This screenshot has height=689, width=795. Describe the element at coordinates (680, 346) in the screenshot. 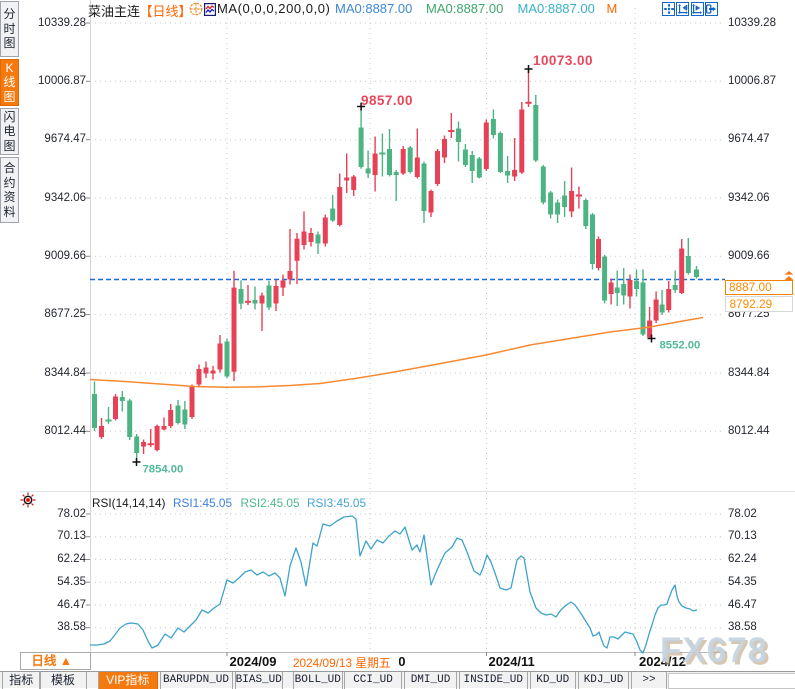

I see `svg-text: 8552.00` at that location.